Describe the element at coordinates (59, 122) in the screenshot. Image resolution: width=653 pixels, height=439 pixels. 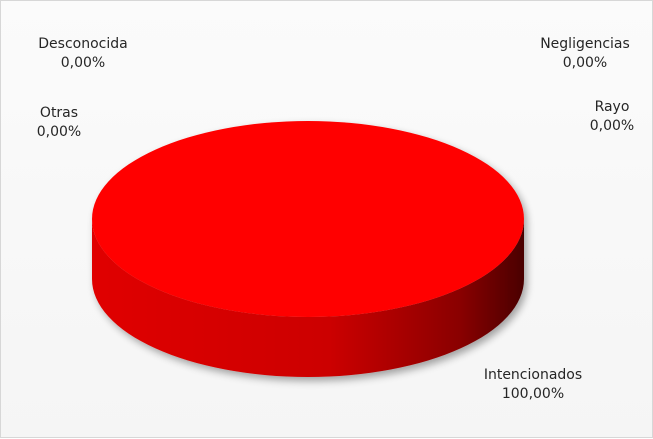
I see `slice-label-otras: Otras 0,00%` at that location.